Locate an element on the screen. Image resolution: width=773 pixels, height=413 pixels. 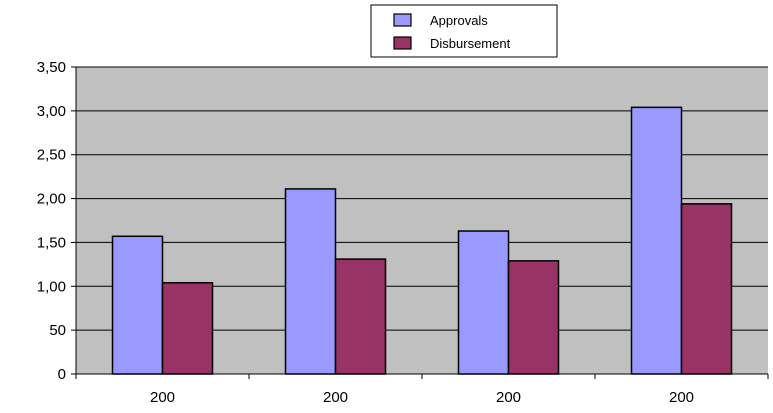
legend: Approvals Disbursement is located at coordinates (464, 31).